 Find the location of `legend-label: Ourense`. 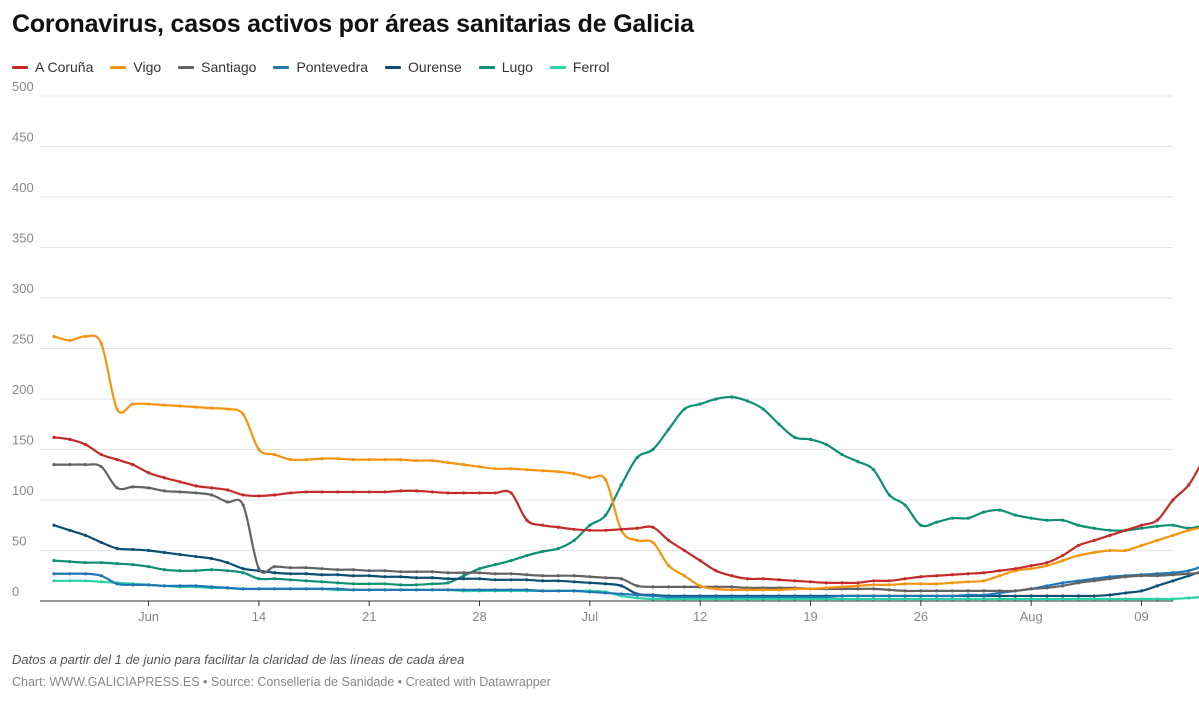

legend-label: Ourense is located at coordinates (435, 67).